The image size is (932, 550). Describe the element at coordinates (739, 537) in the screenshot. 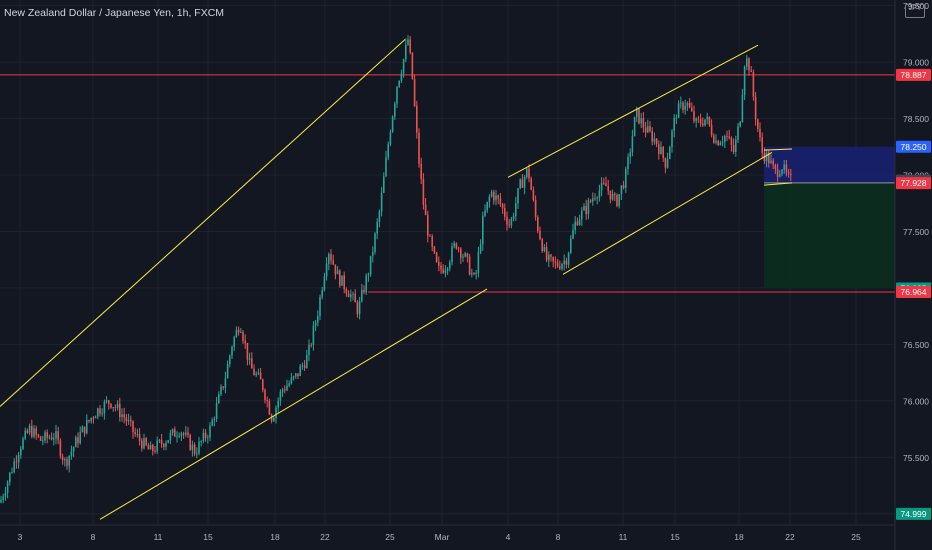

I see `time-tick-label: 18` at that location.